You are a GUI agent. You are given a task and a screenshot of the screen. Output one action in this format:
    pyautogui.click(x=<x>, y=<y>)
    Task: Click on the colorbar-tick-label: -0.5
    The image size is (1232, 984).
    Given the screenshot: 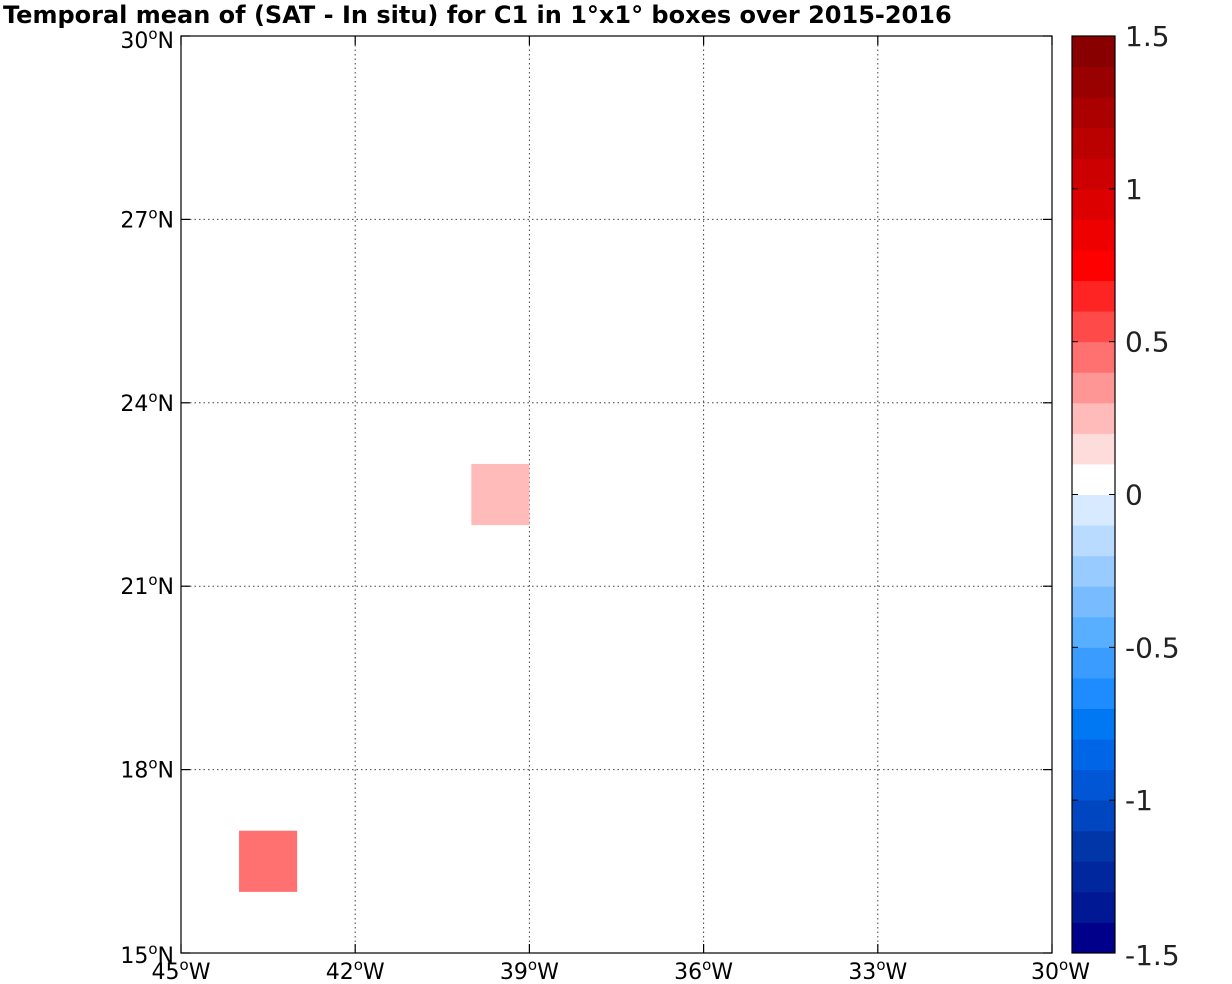 What is the action you would take?
    pyautogui.click(x=1152, y=647)
    